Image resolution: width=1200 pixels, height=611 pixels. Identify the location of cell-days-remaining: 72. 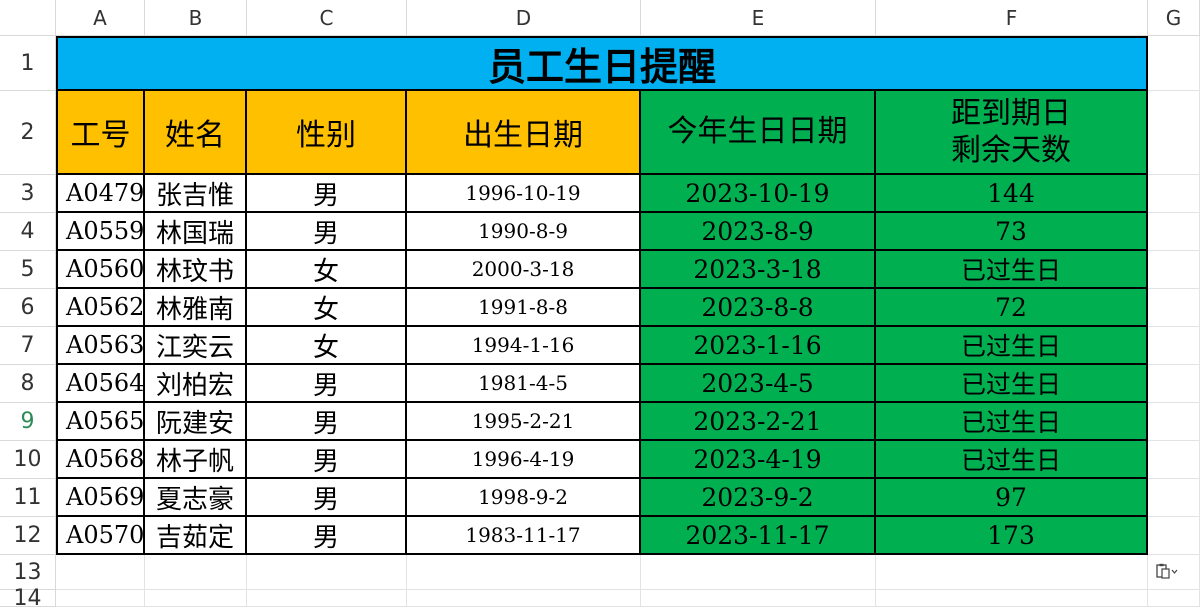
(1012, 308).